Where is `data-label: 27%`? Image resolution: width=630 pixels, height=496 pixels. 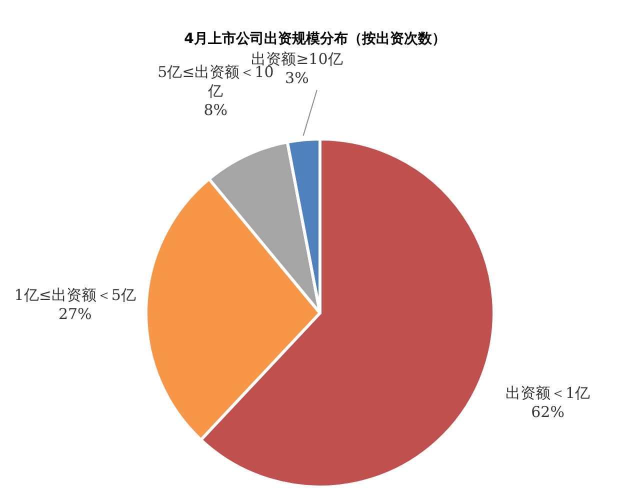
data-label: 27% is located at coordinates (75, 314).